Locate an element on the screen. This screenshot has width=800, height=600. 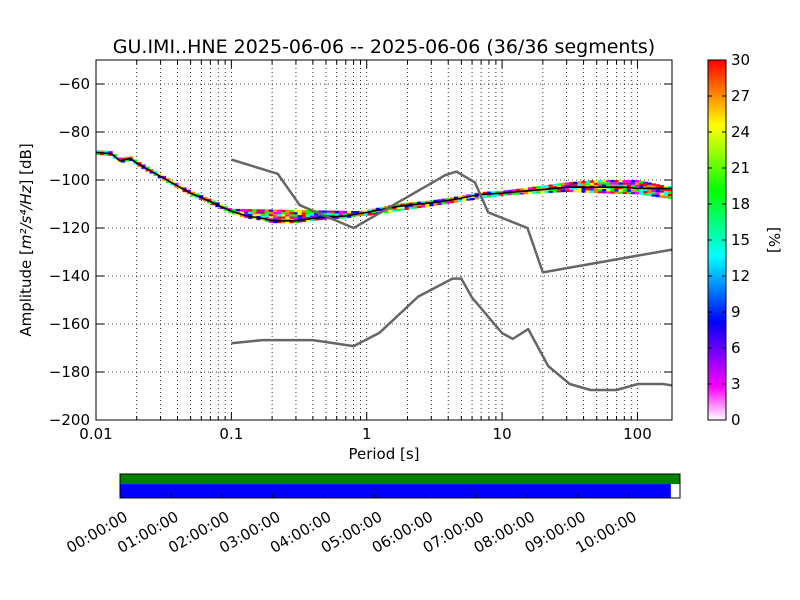
y-tick-label: −200 is located at coordinates (69, 420).